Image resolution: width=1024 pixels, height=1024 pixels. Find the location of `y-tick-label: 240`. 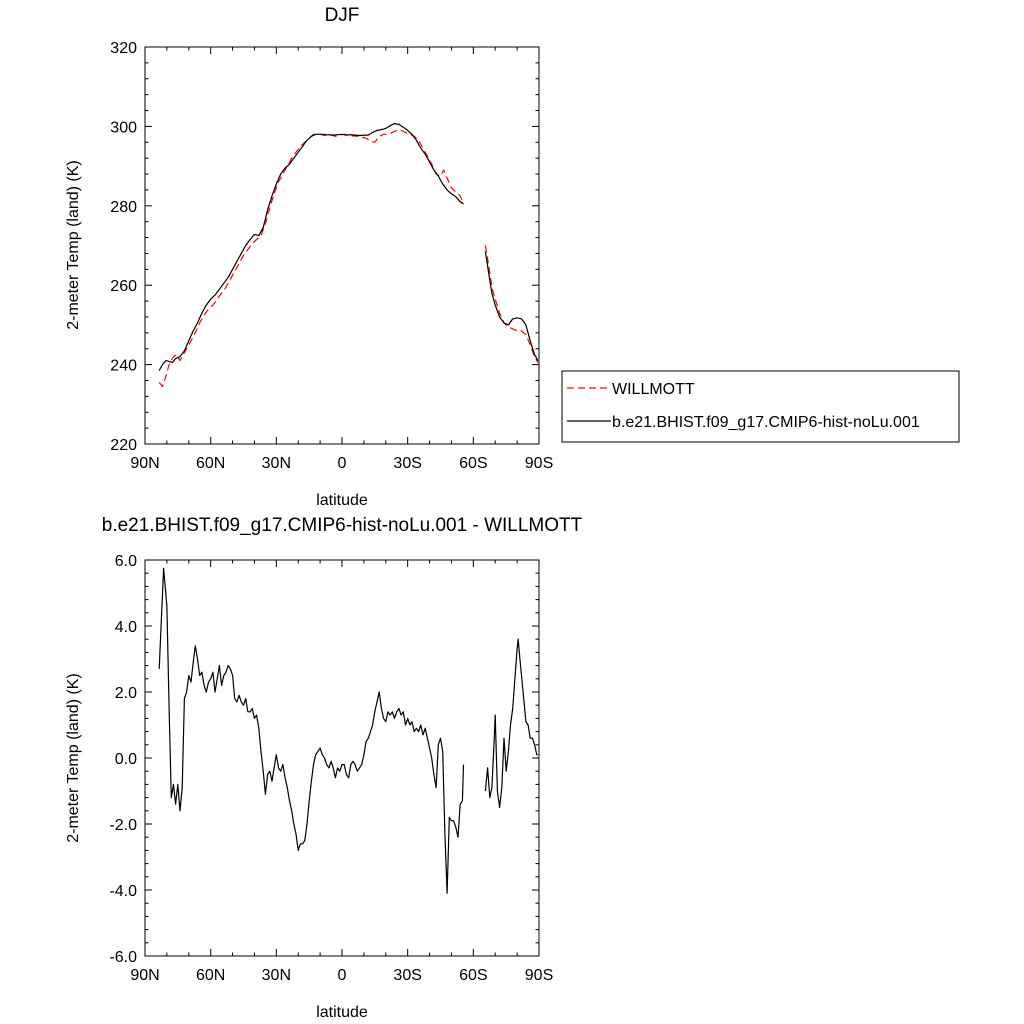

y-tick-label: 240 is located at coordinates (123, 366).